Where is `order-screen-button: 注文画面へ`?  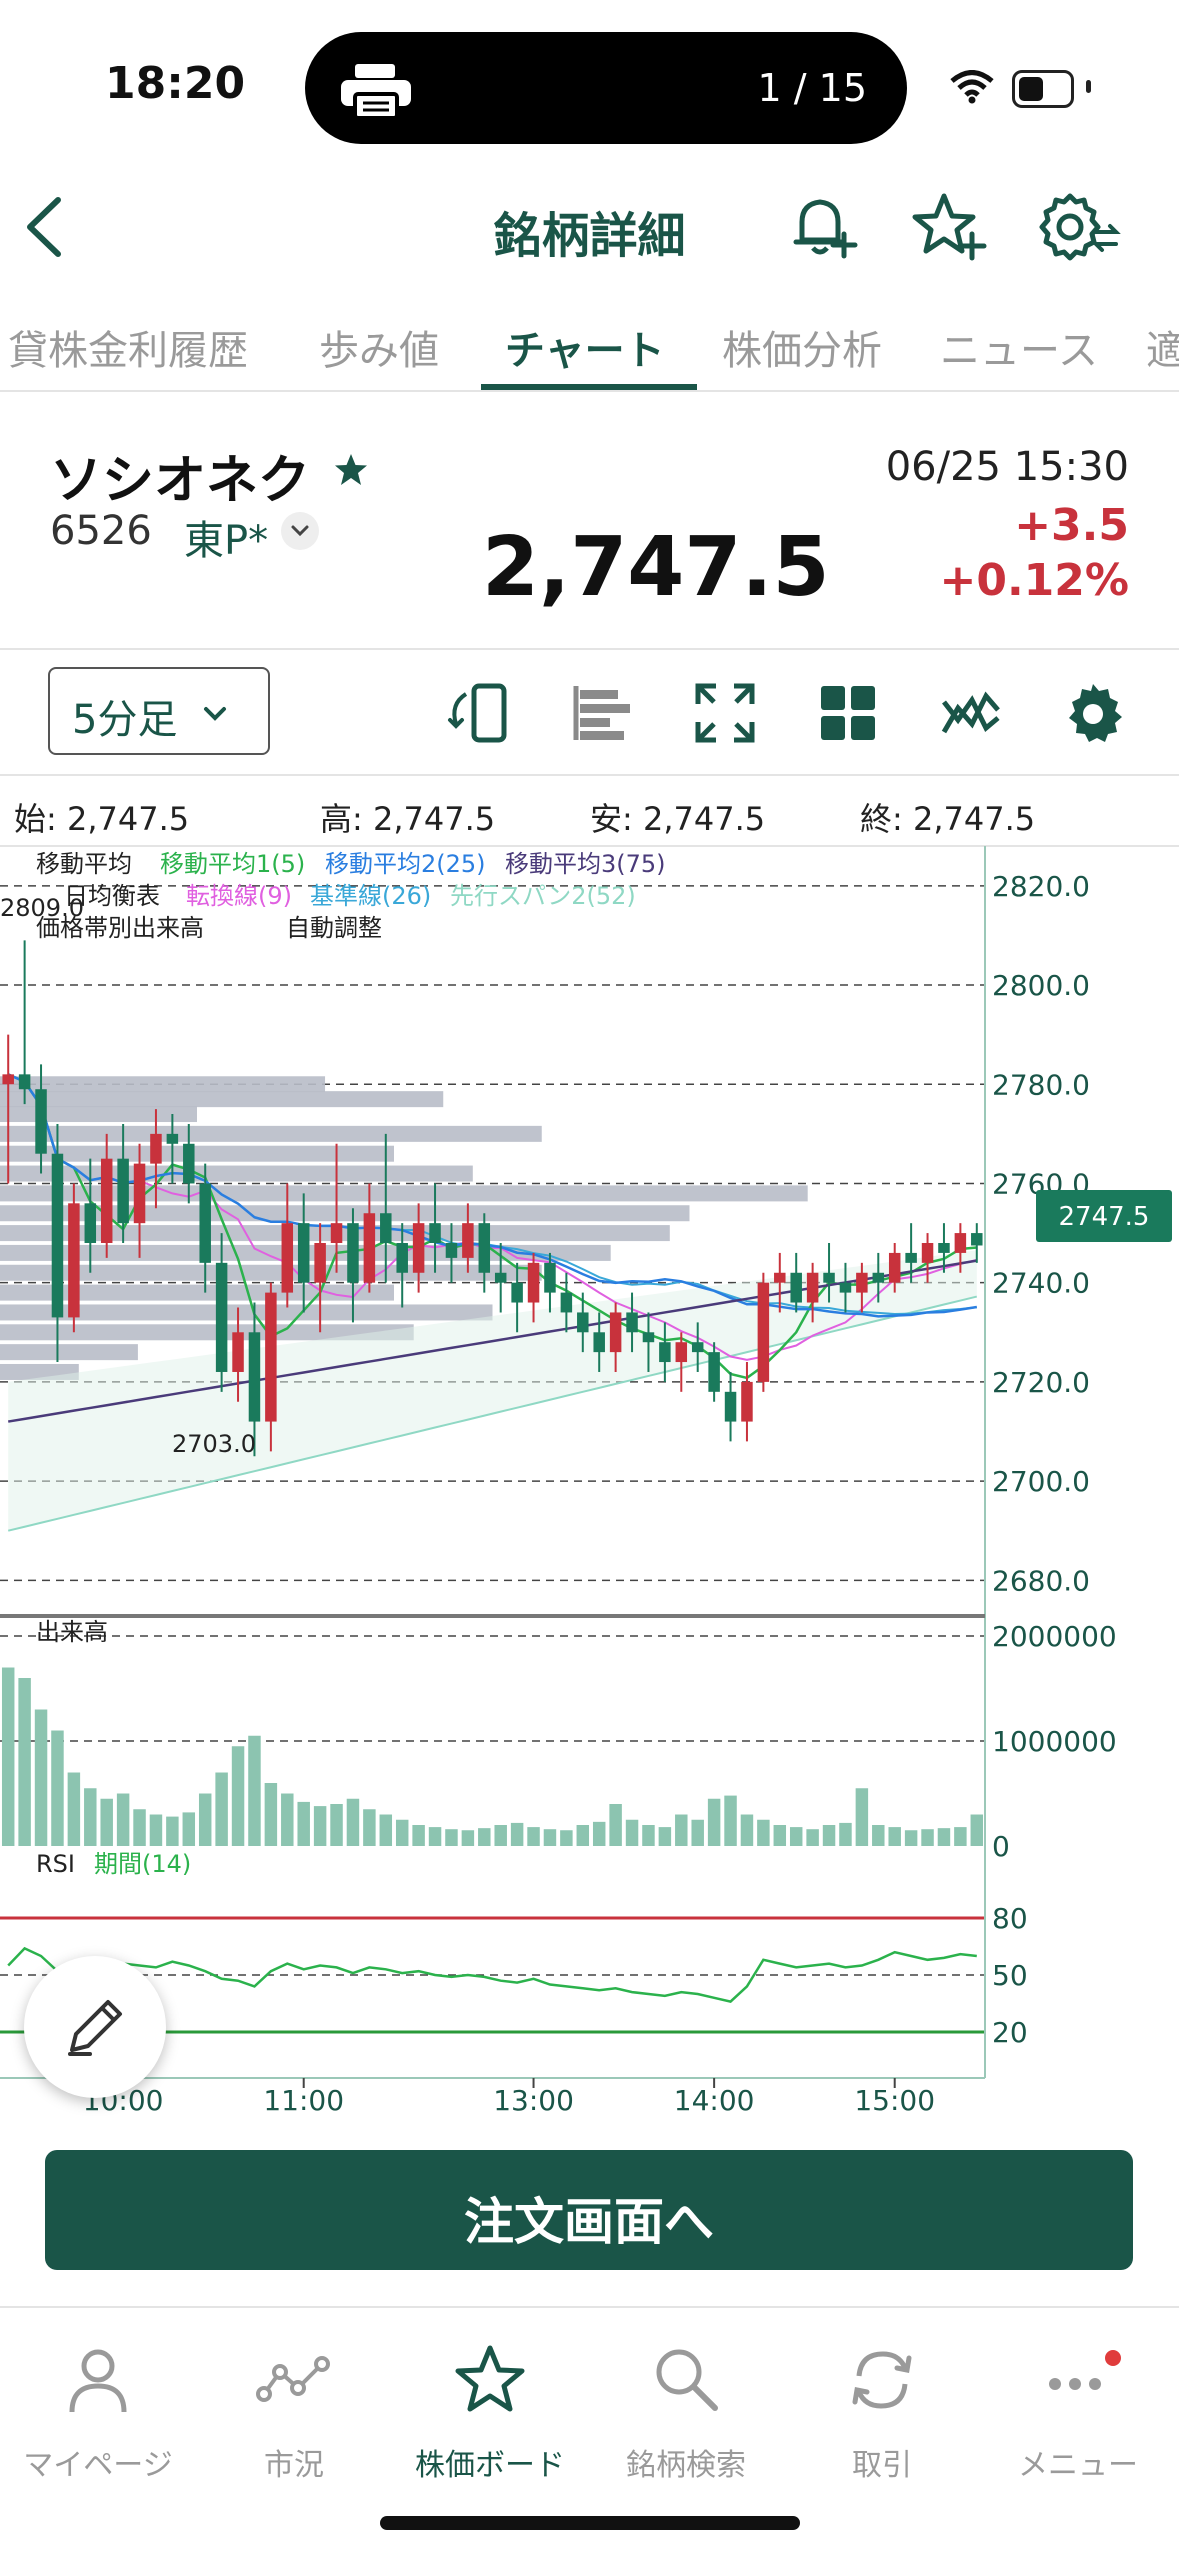 order-screen-button: 注文画面へ is located at coordinates (589, 2210).